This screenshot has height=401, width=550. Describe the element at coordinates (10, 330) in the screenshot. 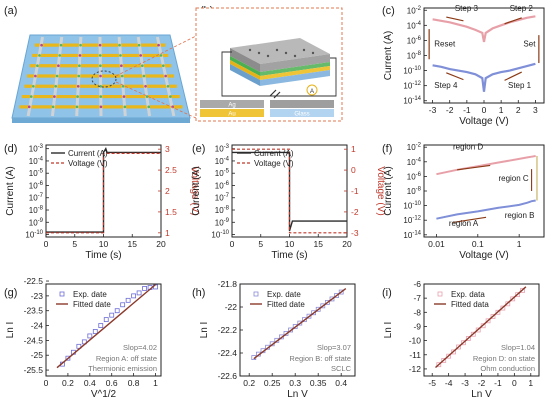

I see `g-ylabel: Ln I` at that location.